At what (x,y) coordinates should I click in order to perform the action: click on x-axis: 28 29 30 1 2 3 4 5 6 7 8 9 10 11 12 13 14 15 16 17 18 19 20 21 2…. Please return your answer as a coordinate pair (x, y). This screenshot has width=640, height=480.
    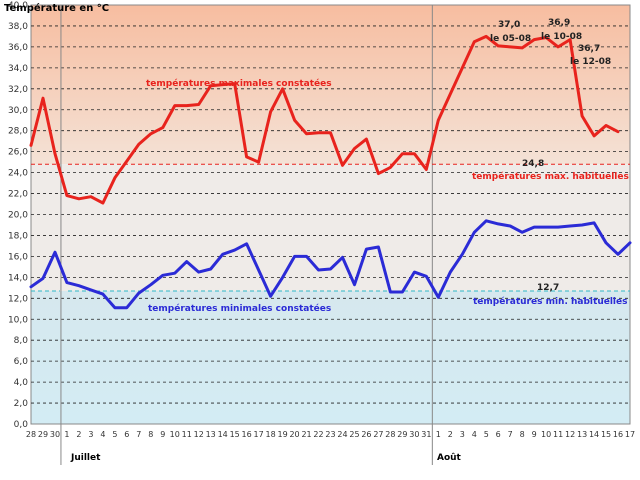
    Looking at the image, I should click on (330, 434).